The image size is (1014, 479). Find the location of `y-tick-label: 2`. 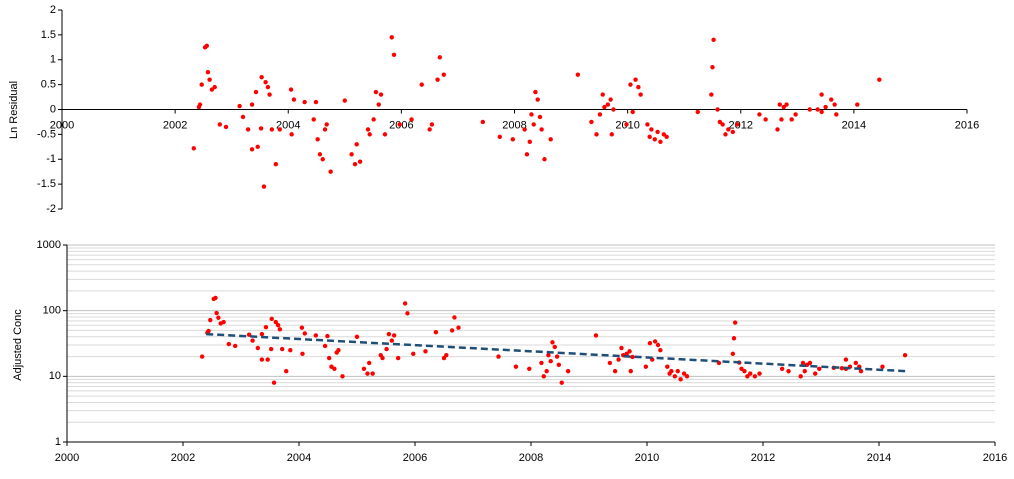

y-tick-label: 2 is located at coordinates (53, 10).